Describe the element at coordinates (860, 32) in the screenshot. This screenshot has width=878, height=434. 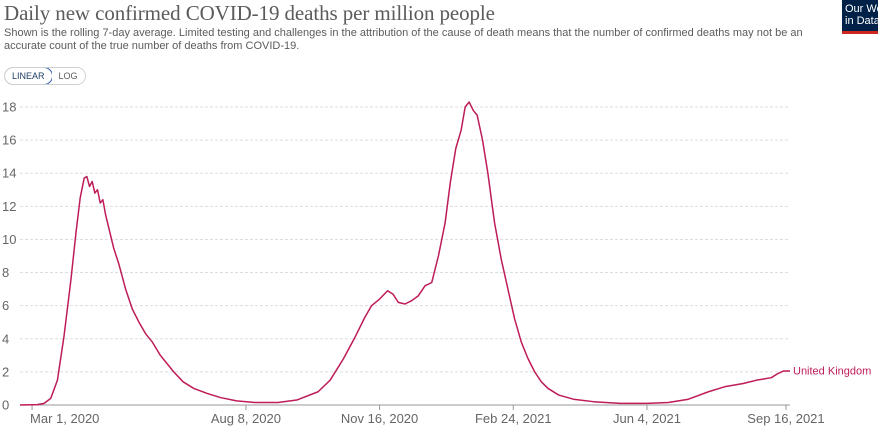
I see `logo-accent-bar` at that location.